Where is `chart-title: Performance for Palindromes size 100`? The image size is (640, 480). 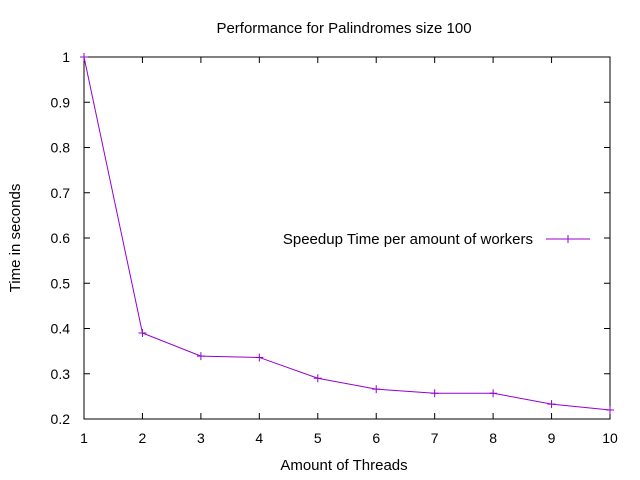
chart-title: Performance for Palindromes size 100 is located at coordinates (343, 28).